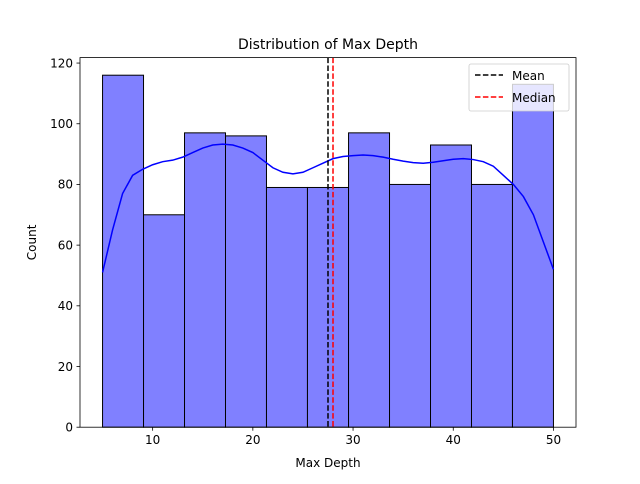 This screenshot has height=484, width=640. I want to click on y-tick-label: 20, so click(65, 367).